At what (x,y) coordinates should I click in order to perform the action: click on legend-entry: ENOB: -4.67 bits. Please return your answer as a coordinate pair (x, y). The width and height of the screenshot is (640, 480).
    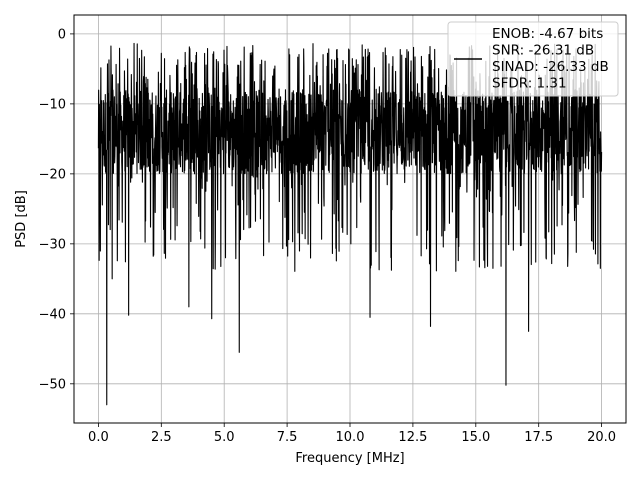
    Looking at the image, I should click on (547, 34).